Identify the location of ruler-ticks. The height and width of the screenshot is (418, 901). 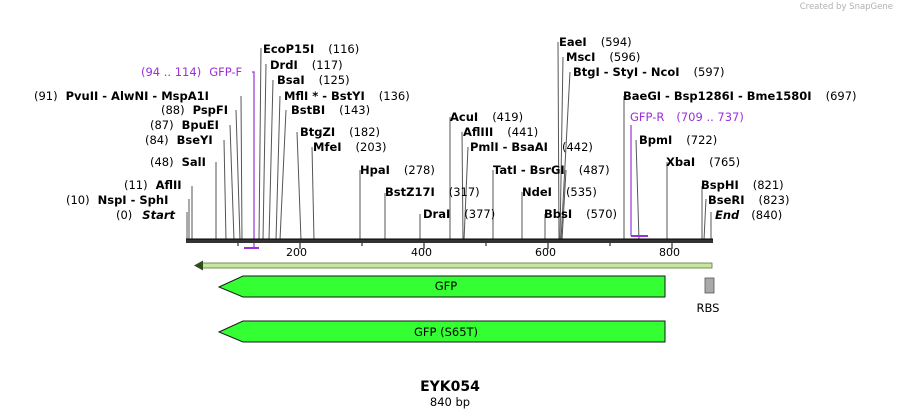
(455, 246).